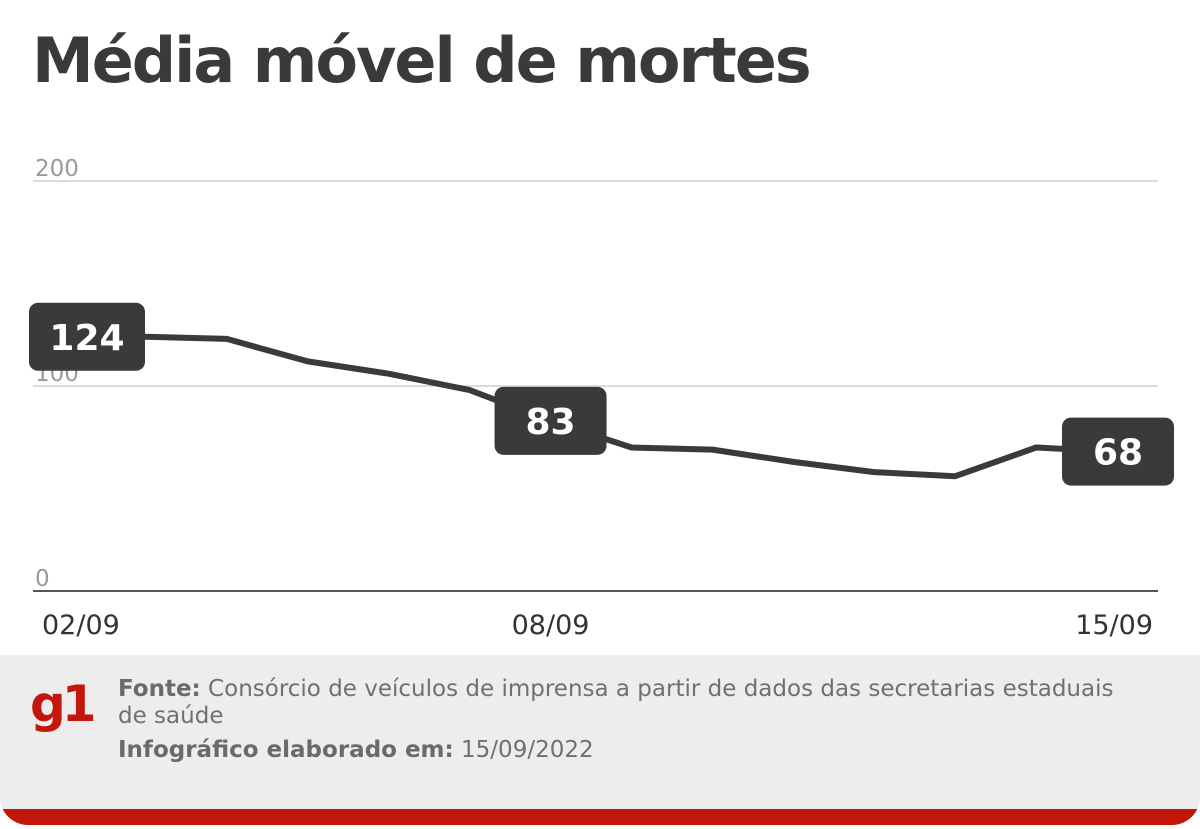 The height and width of the screenshot is (829, 1200). Describe the element at coordinates (286, 750) in the screenshot. I see `updated-label: Infográfico elaborado em:` at that location.